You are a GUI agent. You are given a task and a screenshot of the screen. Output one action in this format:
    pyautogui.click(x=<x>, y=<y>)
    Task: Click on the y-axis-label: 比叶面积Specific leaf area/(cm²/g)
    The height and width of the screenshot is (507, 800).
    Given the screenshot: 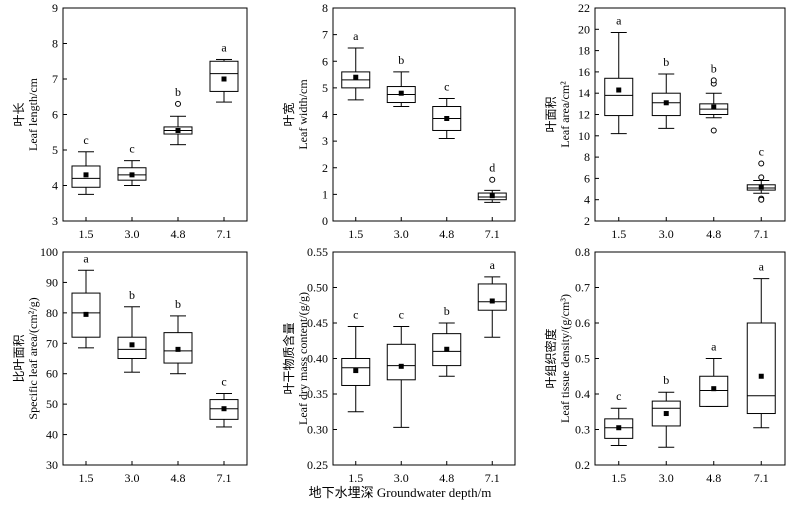 What is the action you would take?
    pyautogui.click(x=26, y=358)
    